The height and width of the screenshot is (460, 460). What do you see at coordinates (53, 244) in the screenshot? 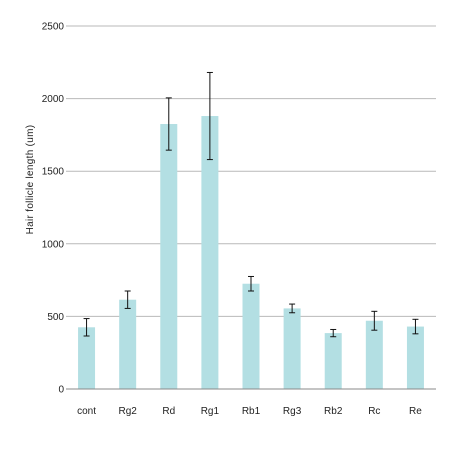
I see `y-tick-label: 1000` at bounding box center [53, 244].